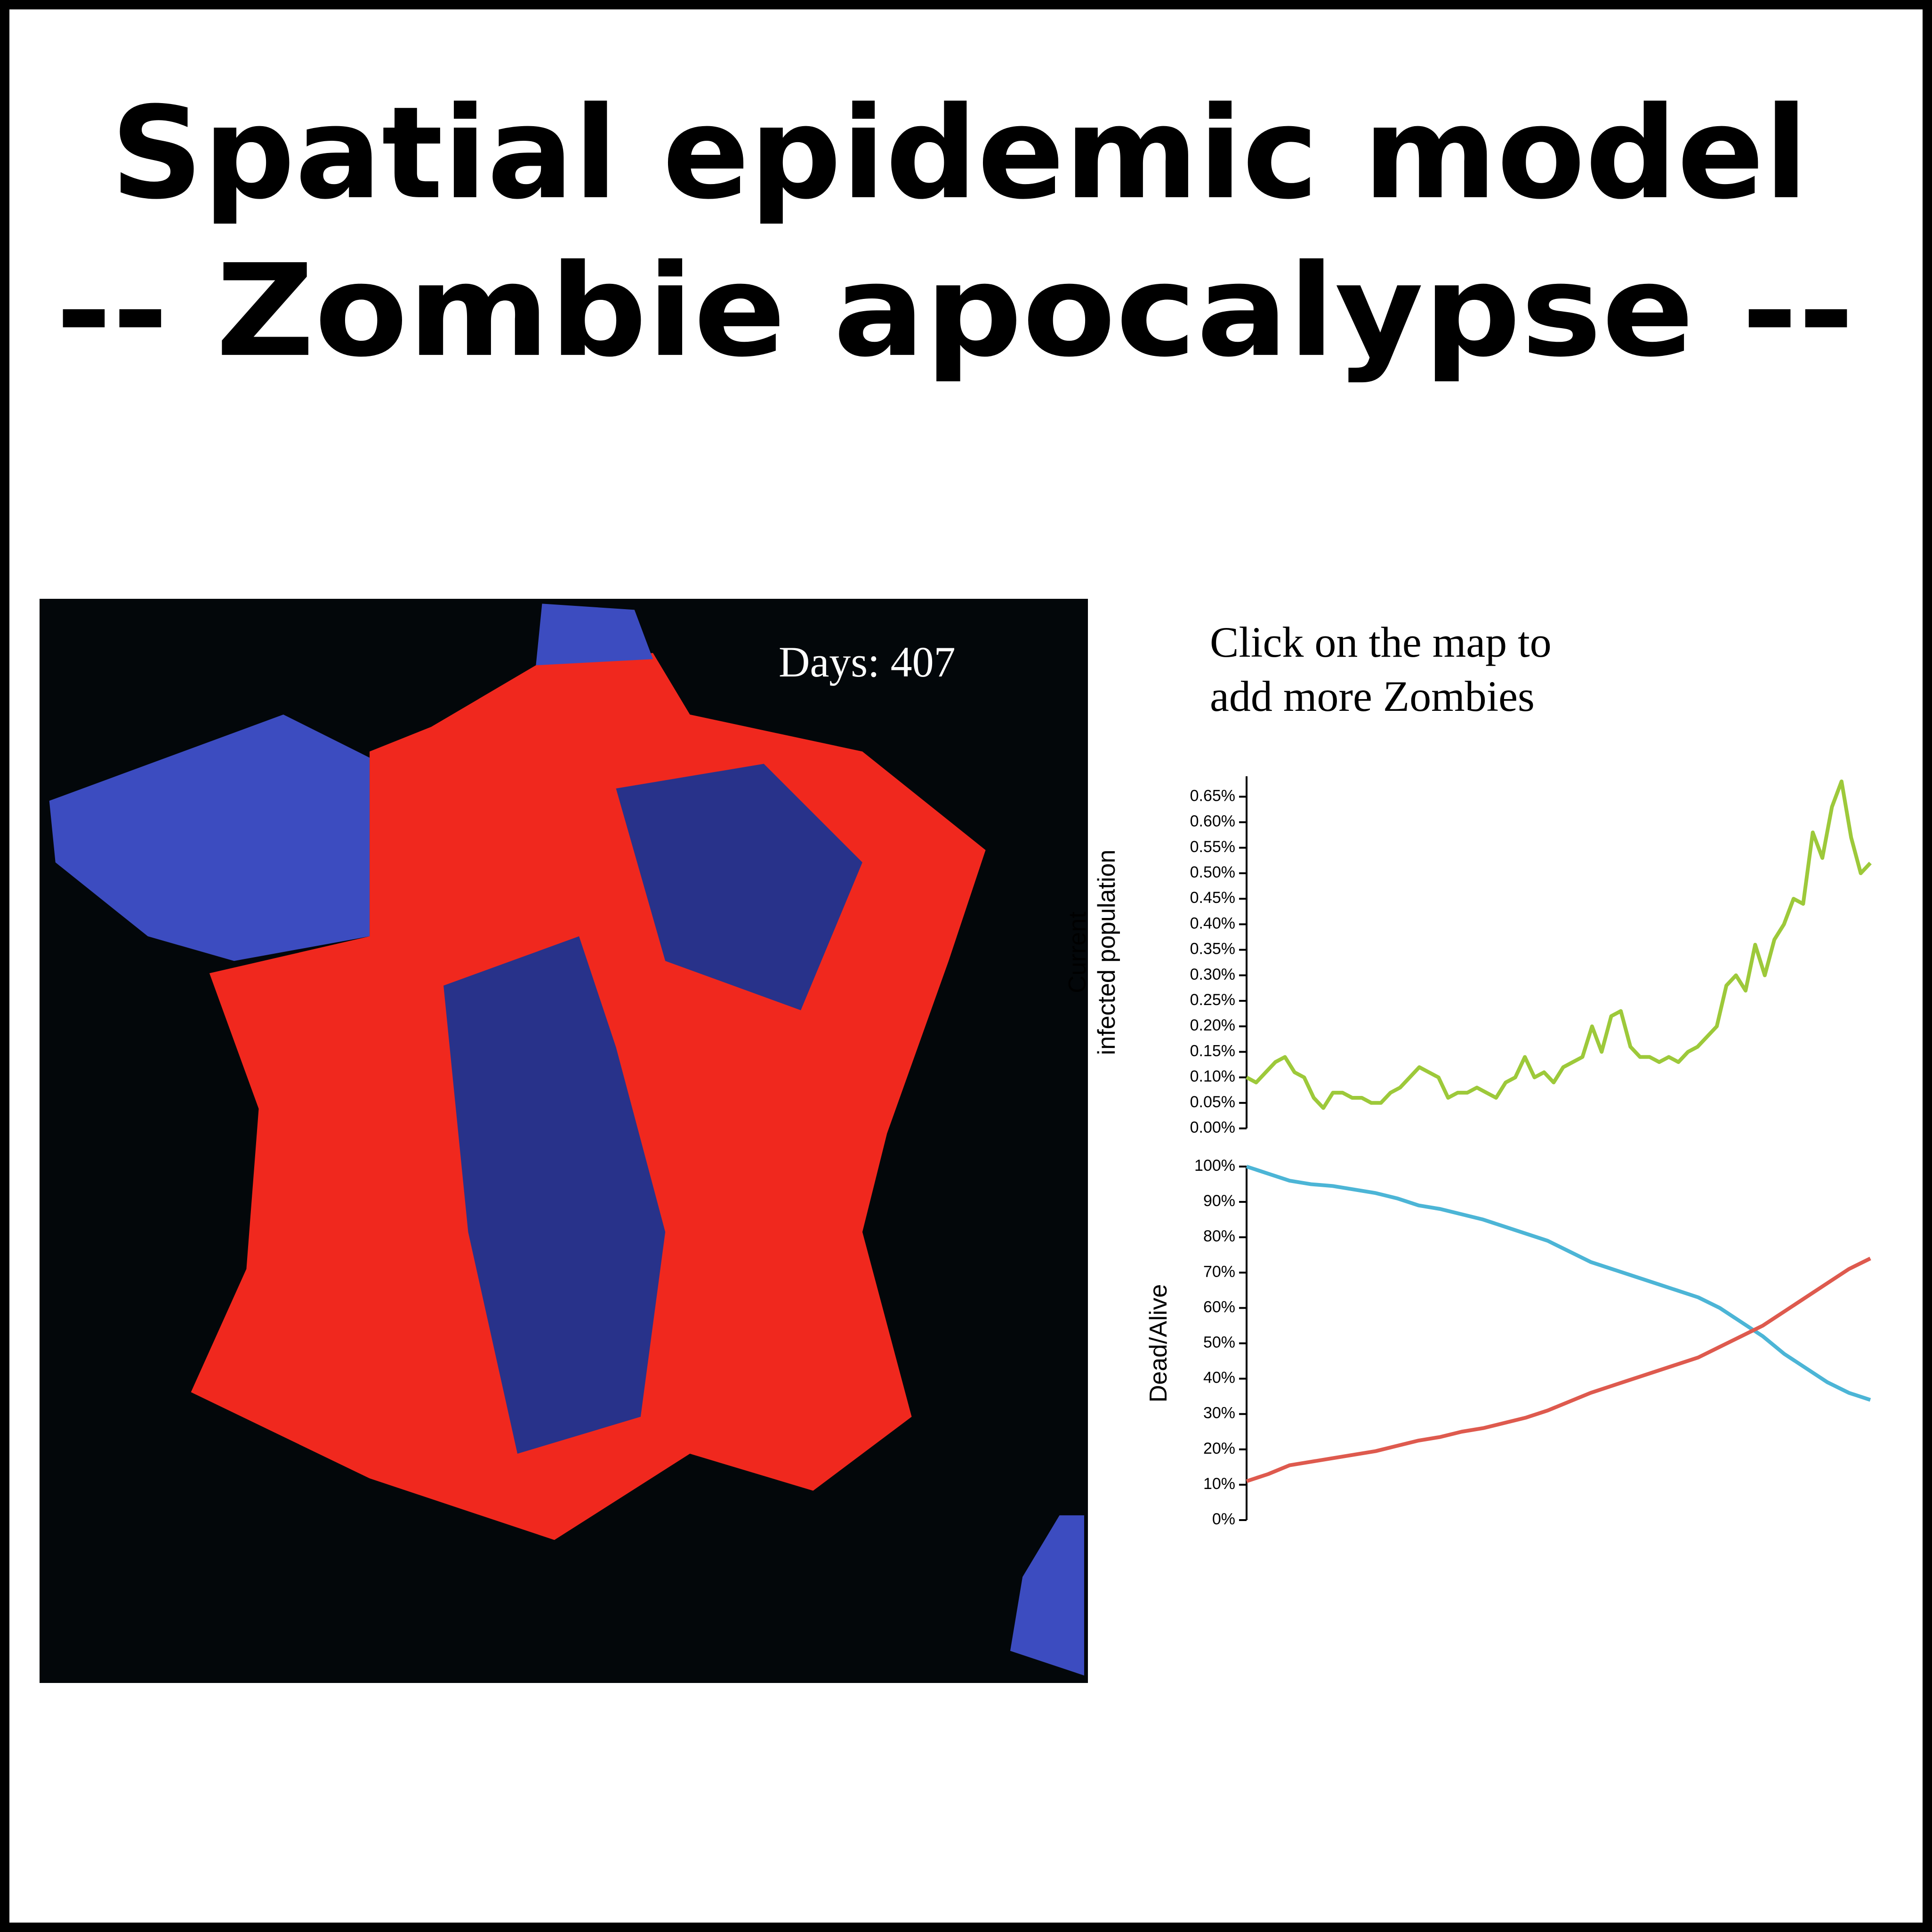 This screenshot has width=1932, height=1932. I want to click on y-tick-label: 10%, so click(1219, 1484).